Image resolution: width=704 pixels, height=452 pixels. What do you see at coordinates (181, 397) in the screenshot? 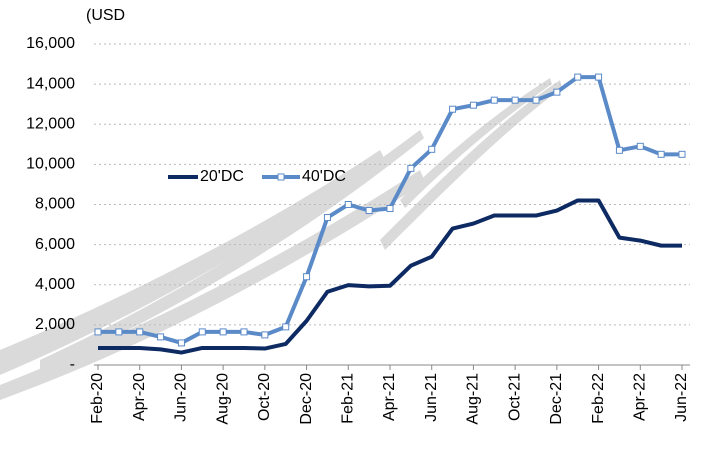
I see `x-tick-label: Jun-20` at bounding box center [181, 397].